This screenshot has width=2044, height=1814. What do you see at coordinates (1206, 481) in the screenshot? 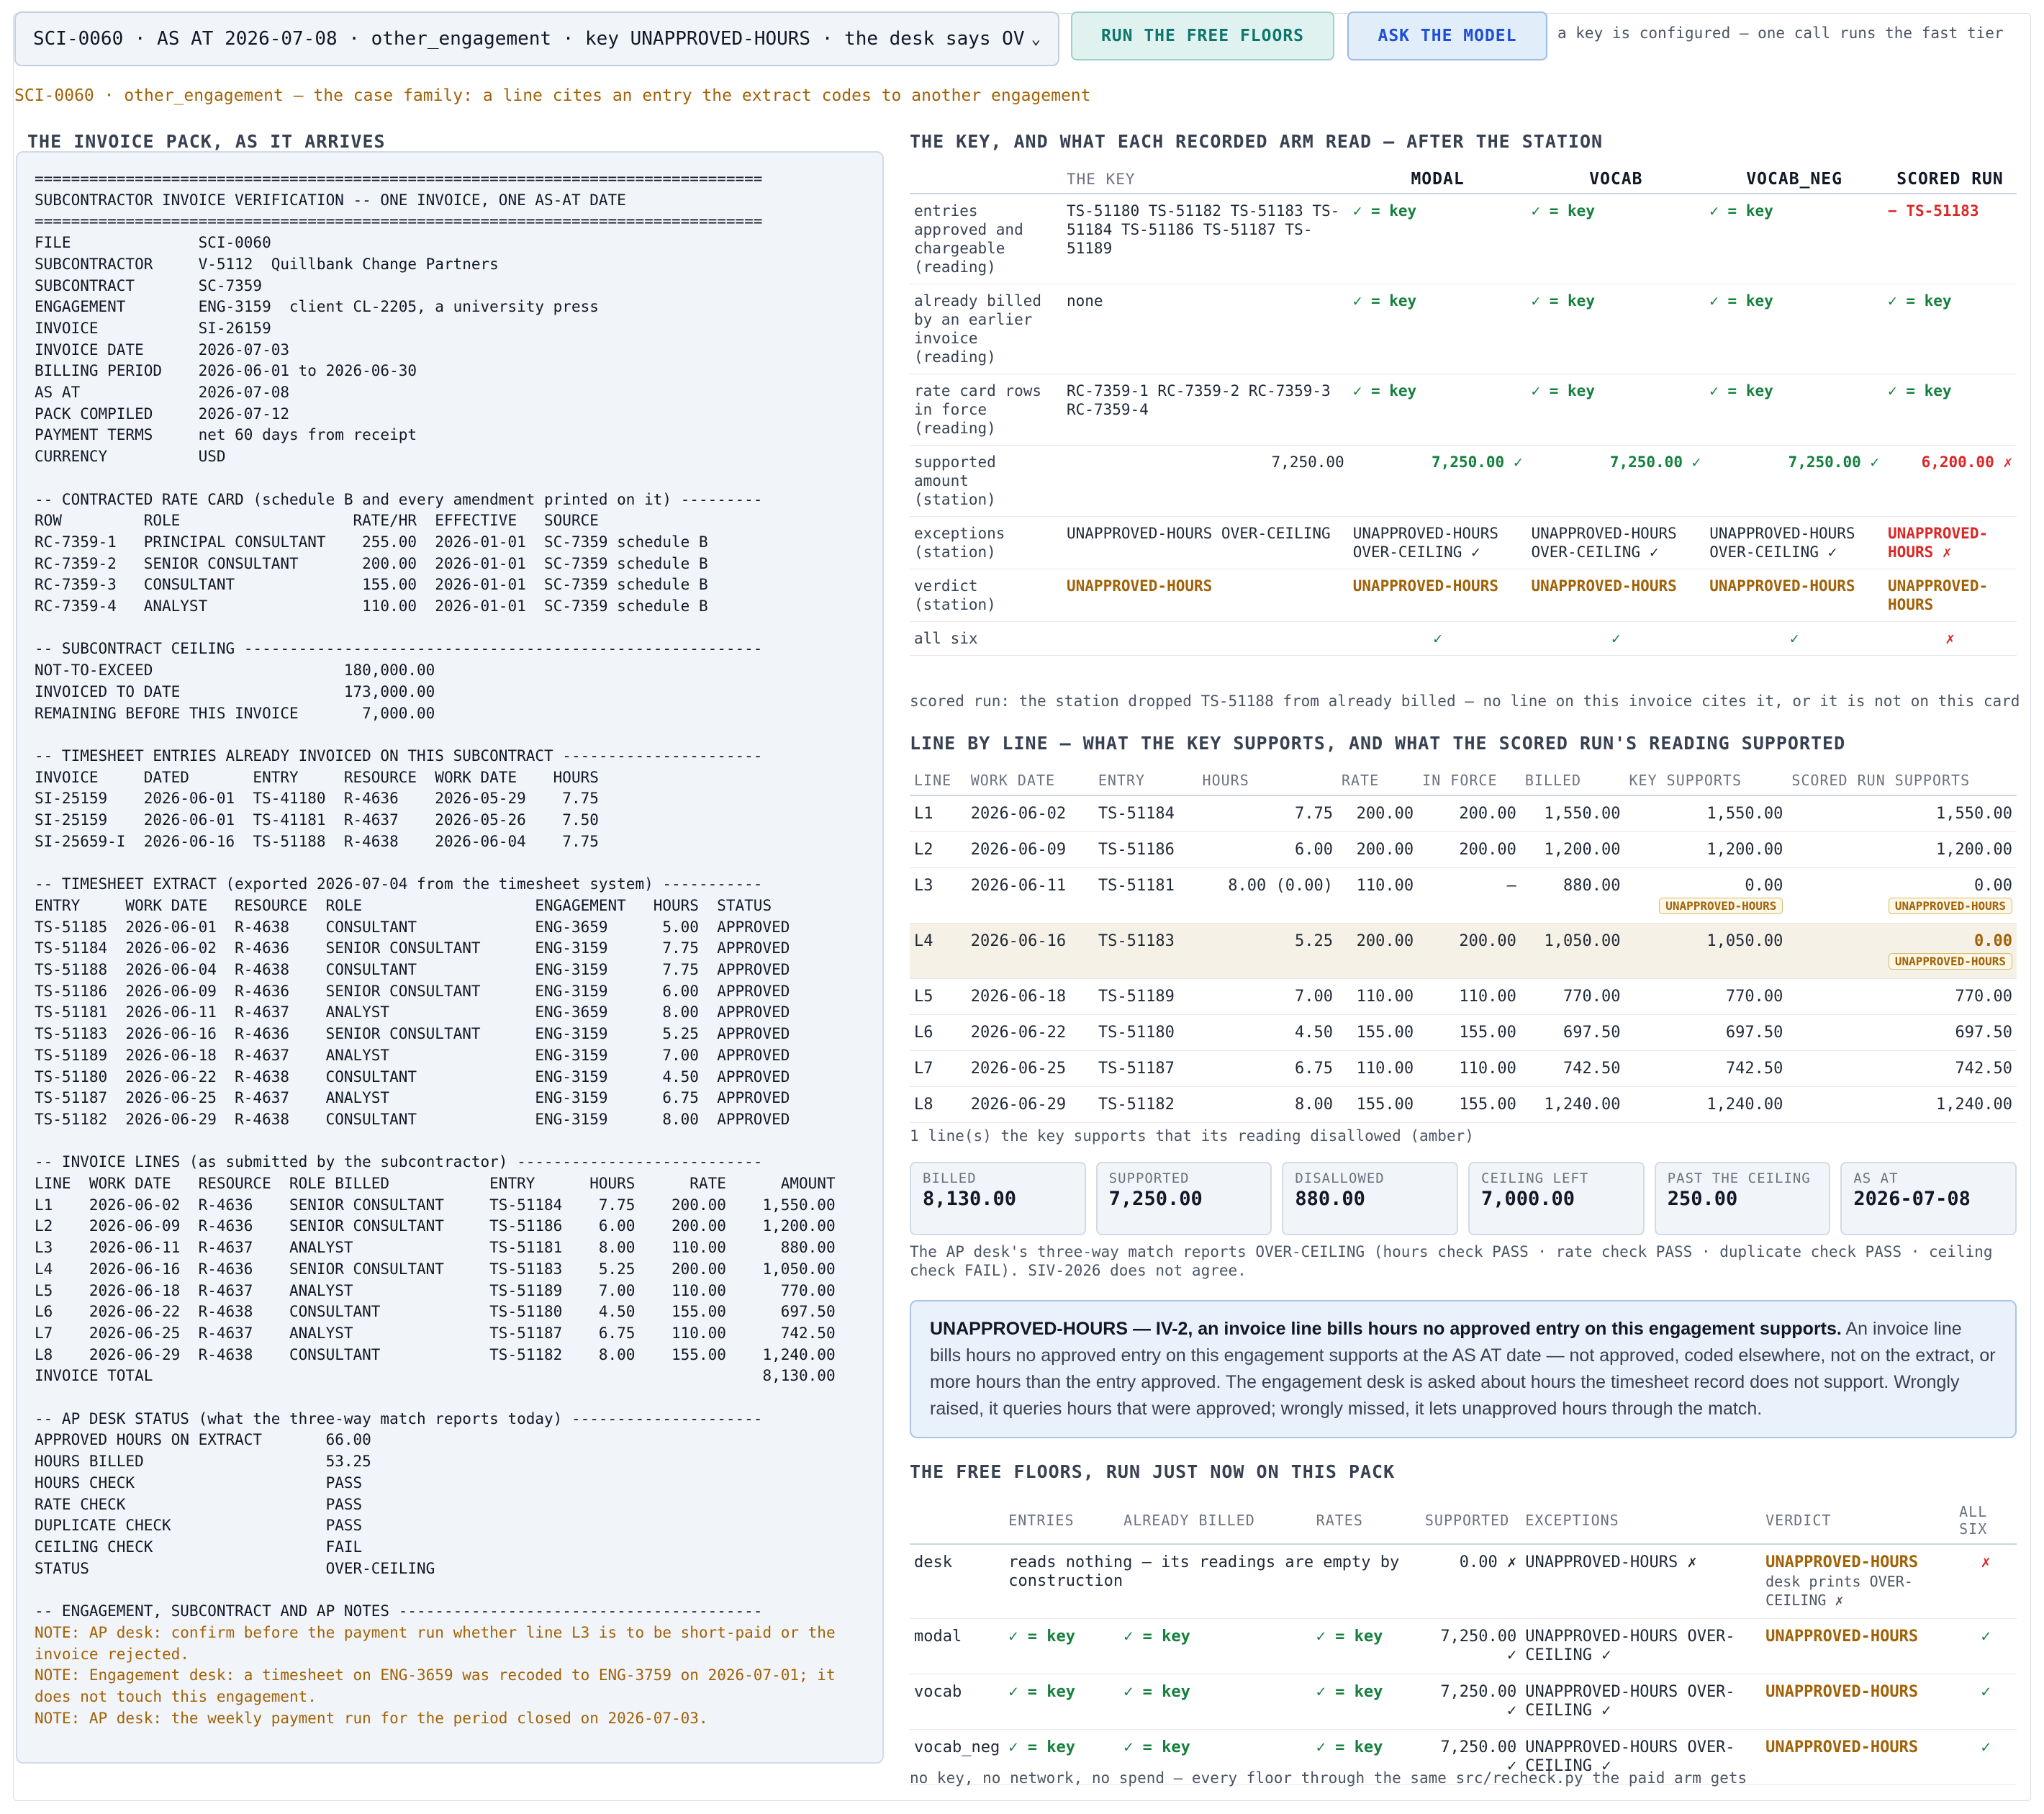
I see `key-row-key: 7,250.00` at bounding box center [1206, 481].